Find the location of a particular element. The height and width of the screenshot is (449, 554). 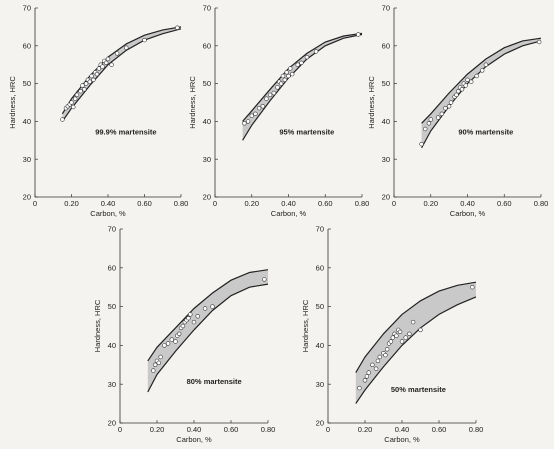

martensite-annotation: 90% martensite is located at coordinates (485, 132).